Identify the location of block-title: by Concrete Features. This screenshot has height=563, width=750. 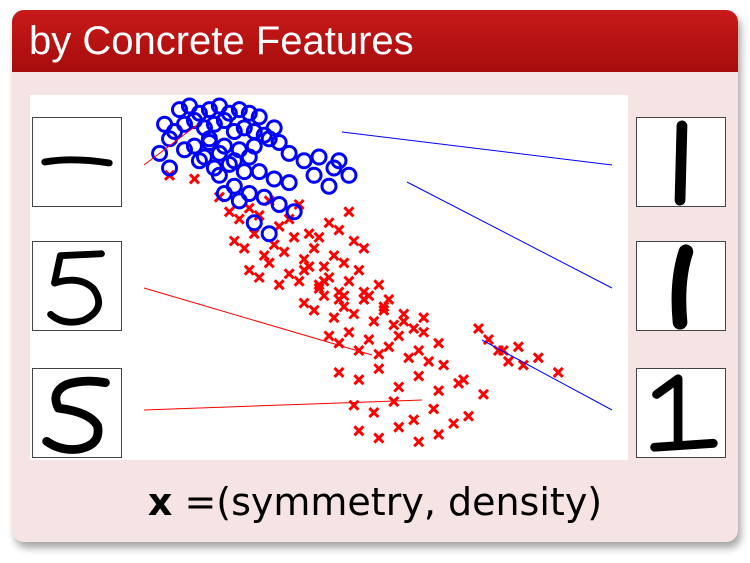
(375, 41).